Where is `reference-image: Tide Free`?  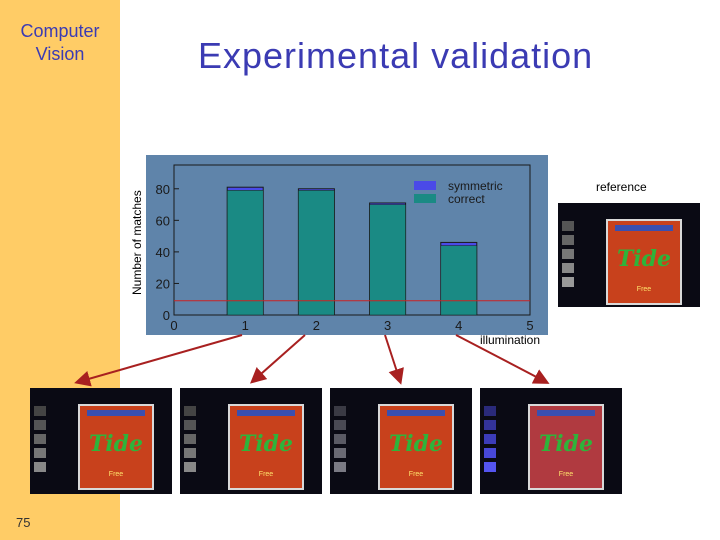
reference-image: Tide Free is located at coordinates (629, 255).